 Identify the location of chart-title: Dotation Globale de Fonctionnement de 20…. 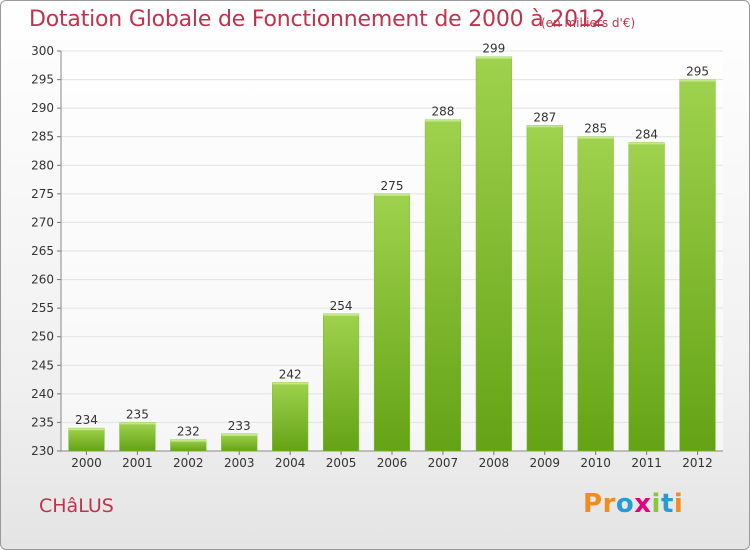
(317, 19).